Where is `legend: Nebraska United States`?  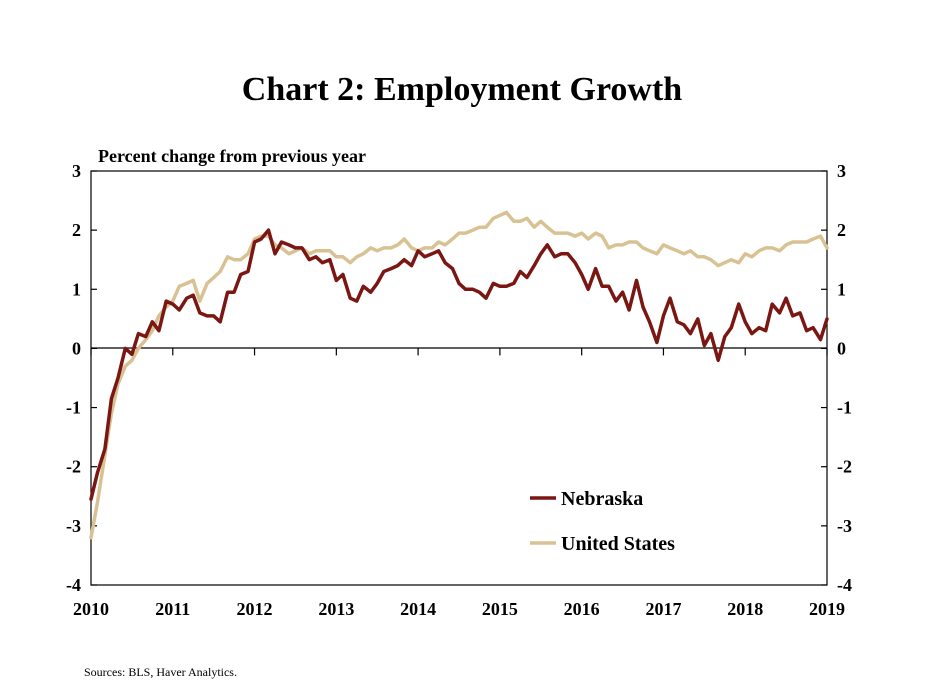
legend: Nebraska United States is located at coordinates (602, 521).